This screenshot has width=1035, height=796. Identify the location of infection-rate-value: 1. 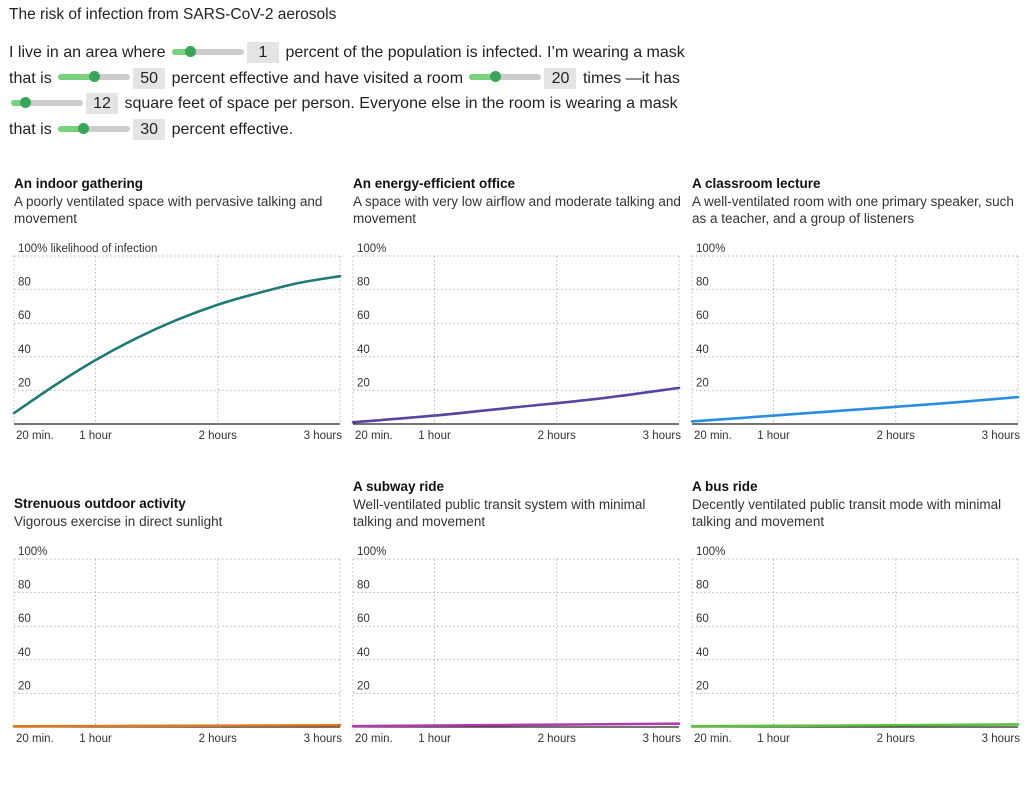
(262, 52).